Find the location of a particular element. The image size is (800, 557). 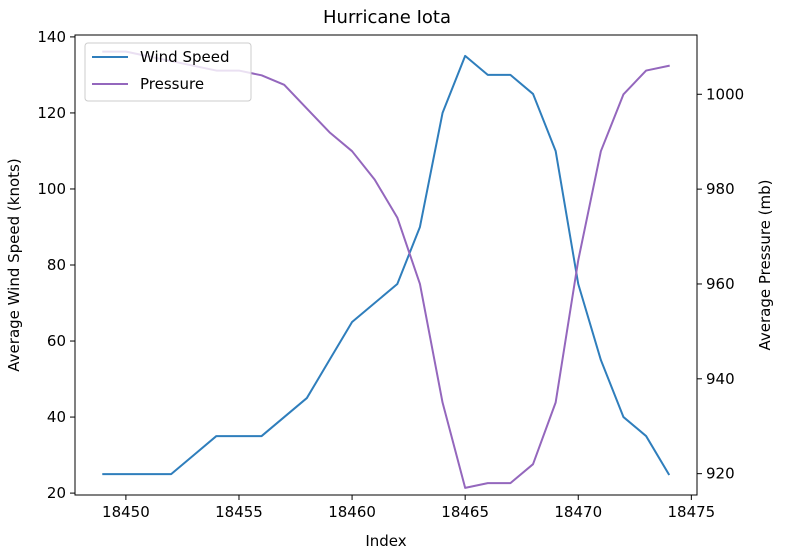

y-tick-label: 120 is located at coordinates (51, 113).